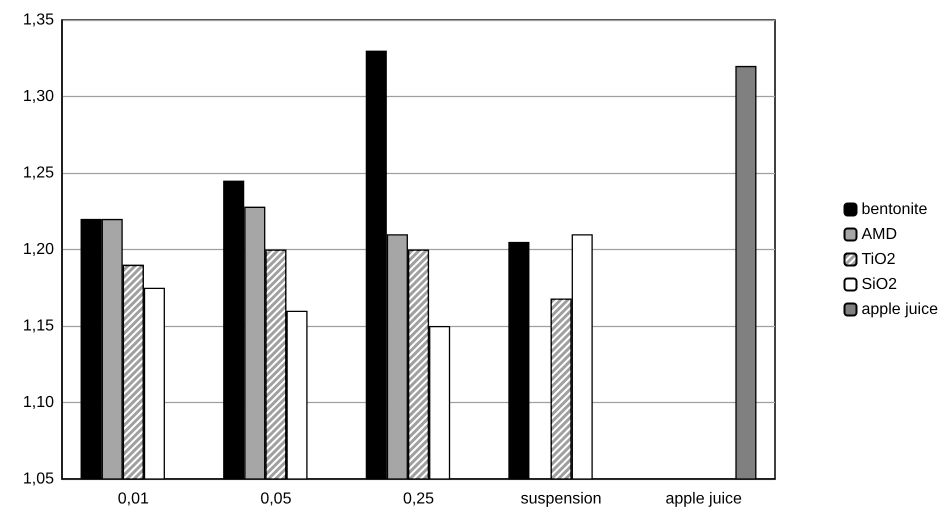  Describe the element at coordinates (38, 249) in the screenshot. I see `y-tick-label: 1,20` at that location.